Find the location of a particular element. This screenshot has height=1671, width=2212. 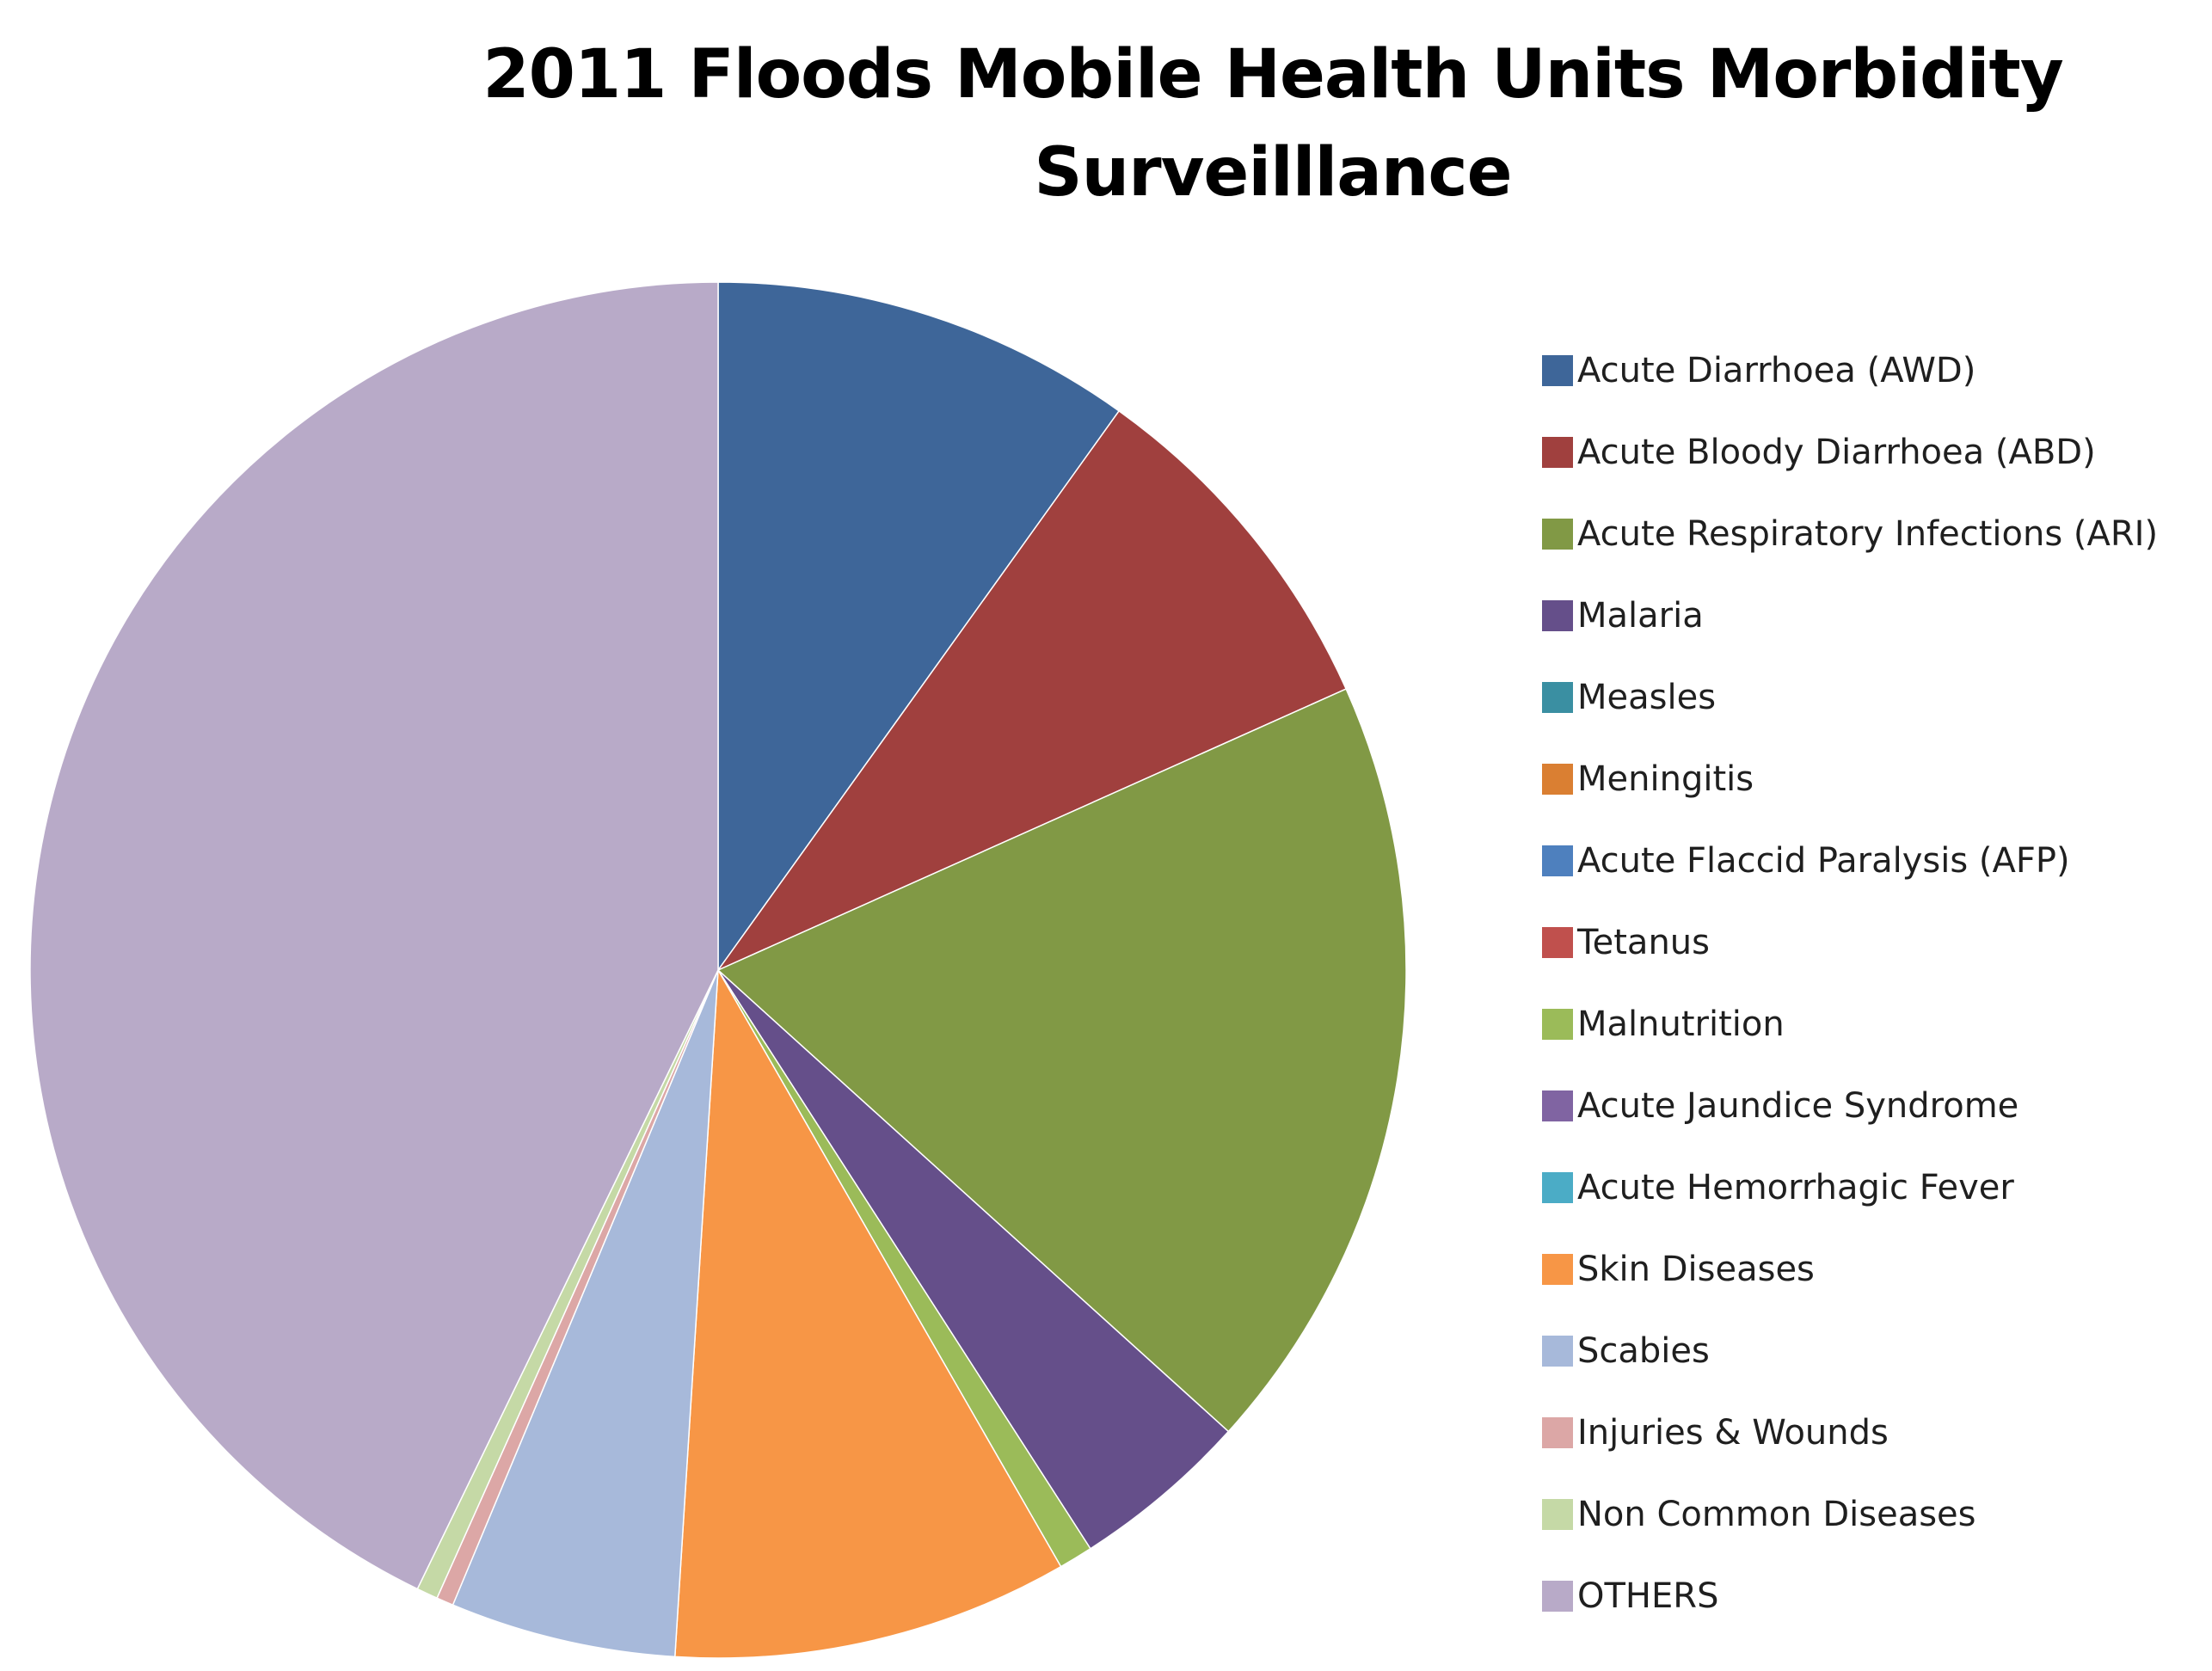

legend-label: Acute Flaccid Paralysis (AFP) is located at coordinates (1823, 860).